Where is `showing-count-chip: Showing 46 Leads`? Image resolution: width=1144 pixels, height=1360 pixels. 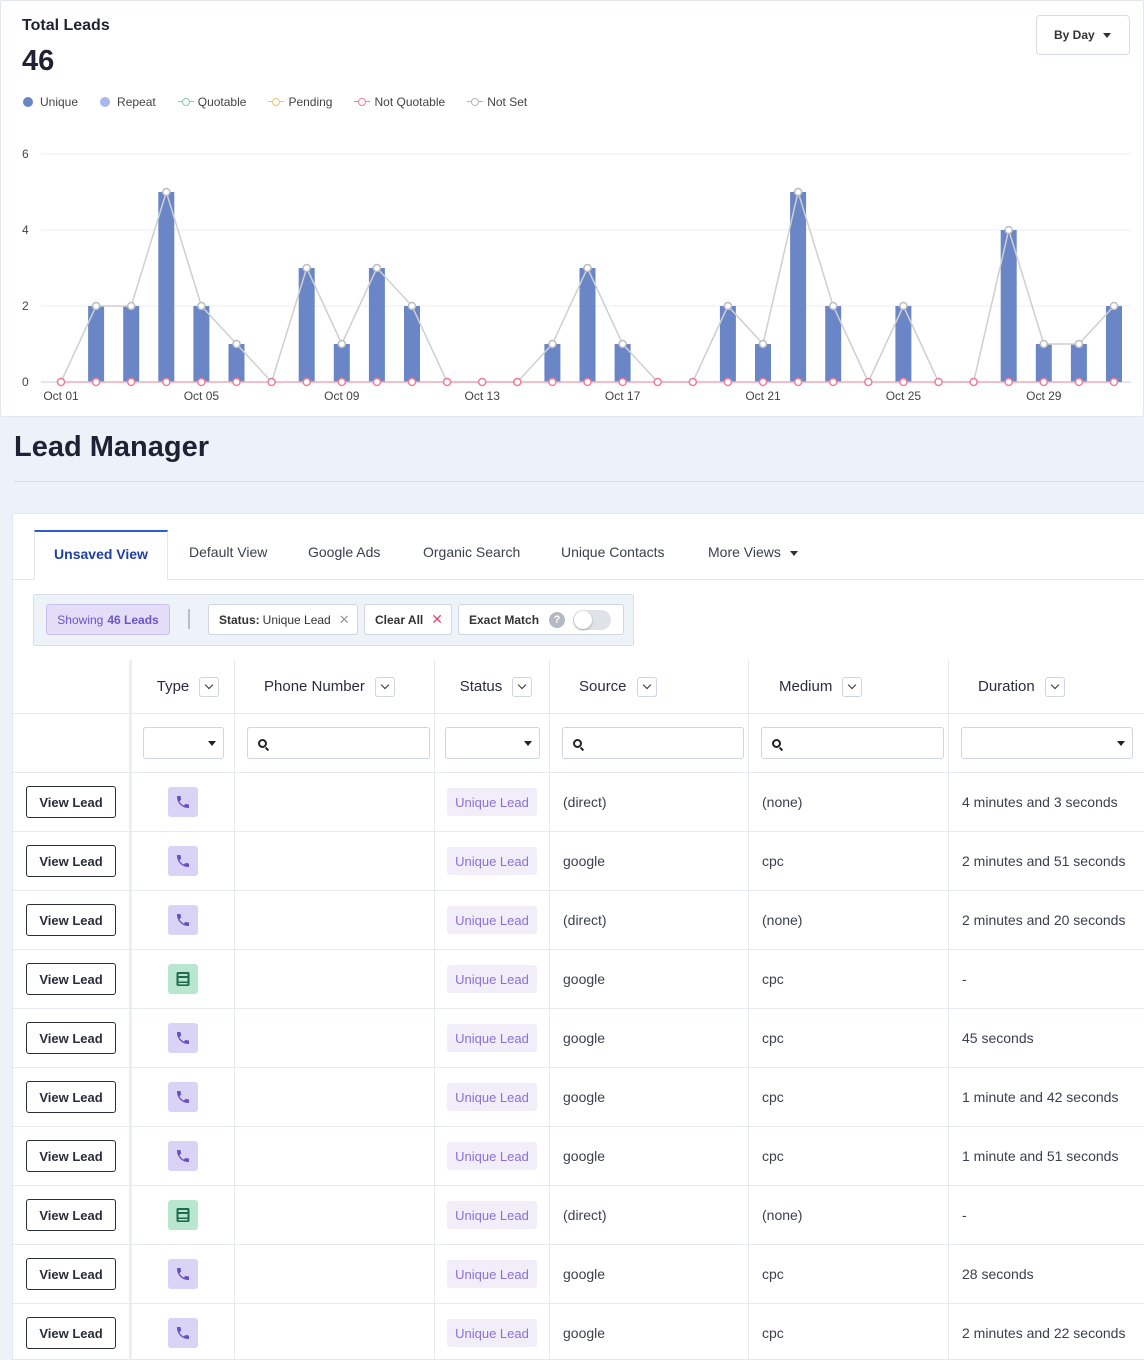
showing-count-chip: Showing 46 Leads is located at coordinates (108, 619).